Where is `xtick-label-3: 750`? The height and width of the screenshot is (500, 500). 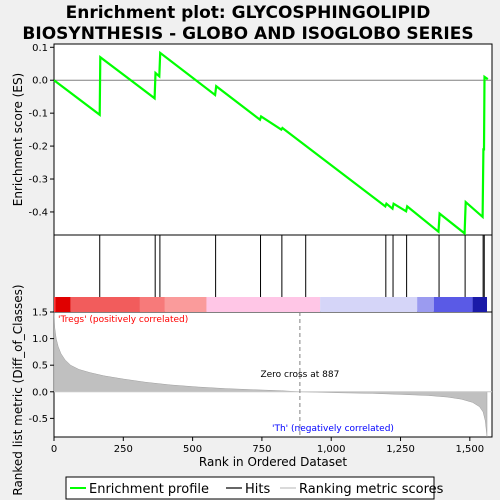 xtick-label-3: 750 is located at coordinates (261, 449).